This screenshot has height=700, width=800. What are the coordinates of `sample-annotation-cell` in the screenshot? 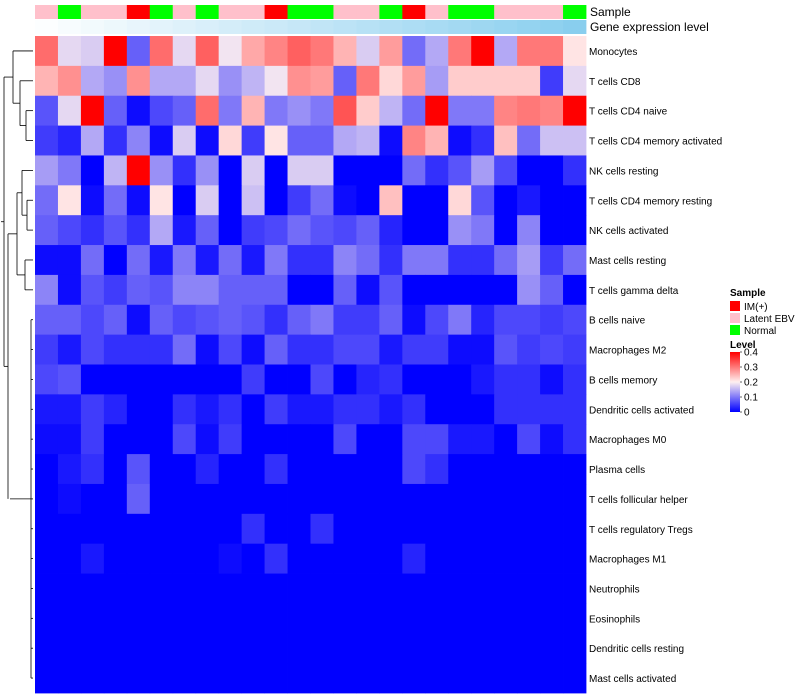 It's located at (391, 12).